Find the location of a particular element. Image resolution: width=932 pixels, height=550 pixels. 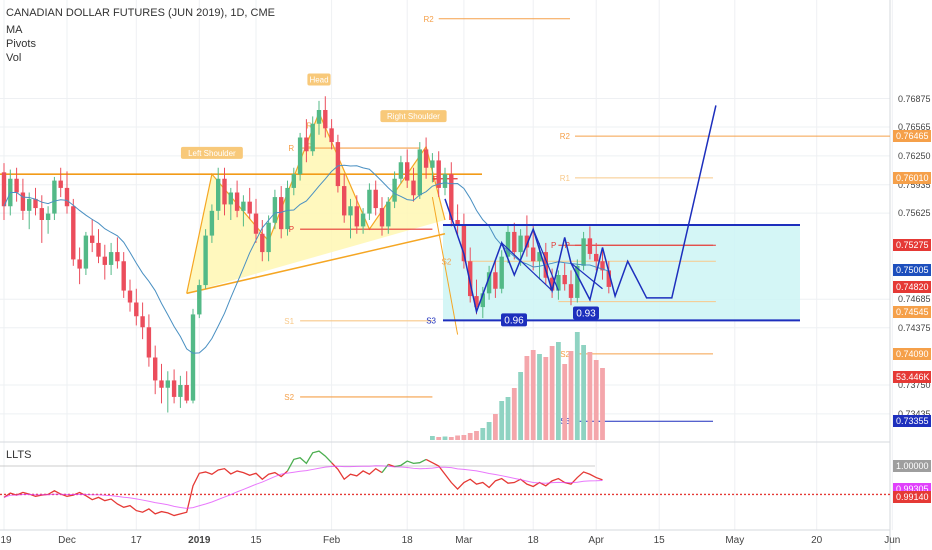

indicator-label-vol: Vol is located at coordinates (14, 58).